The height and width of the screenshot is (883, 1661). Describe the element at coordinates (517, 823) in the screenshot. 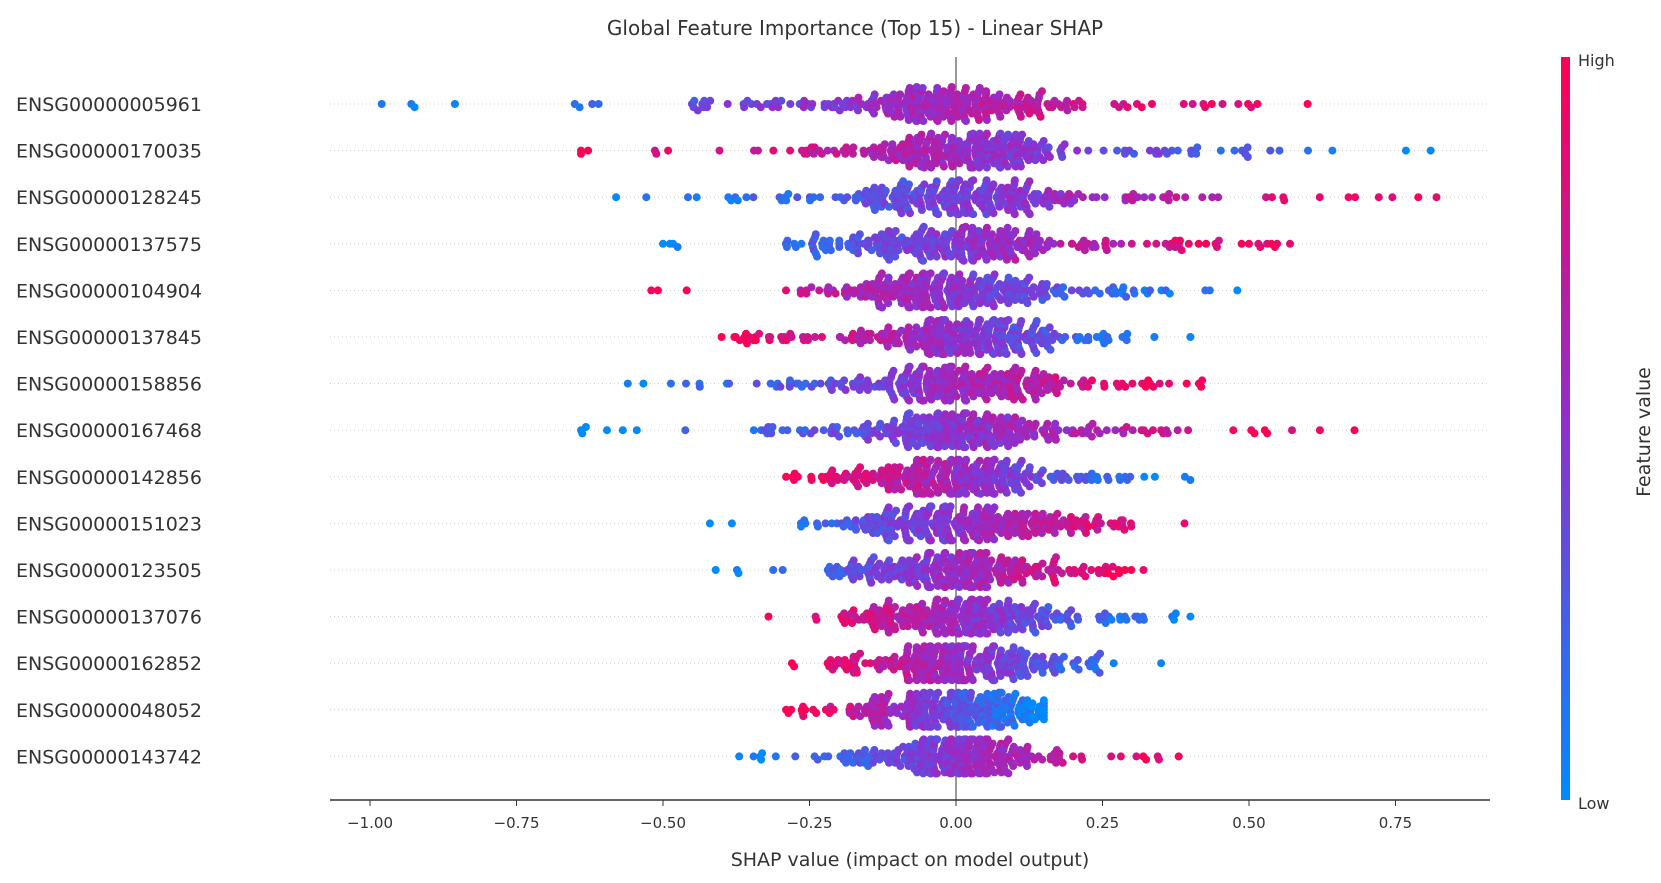

I see `x-tick-label: −0.75` at that location.